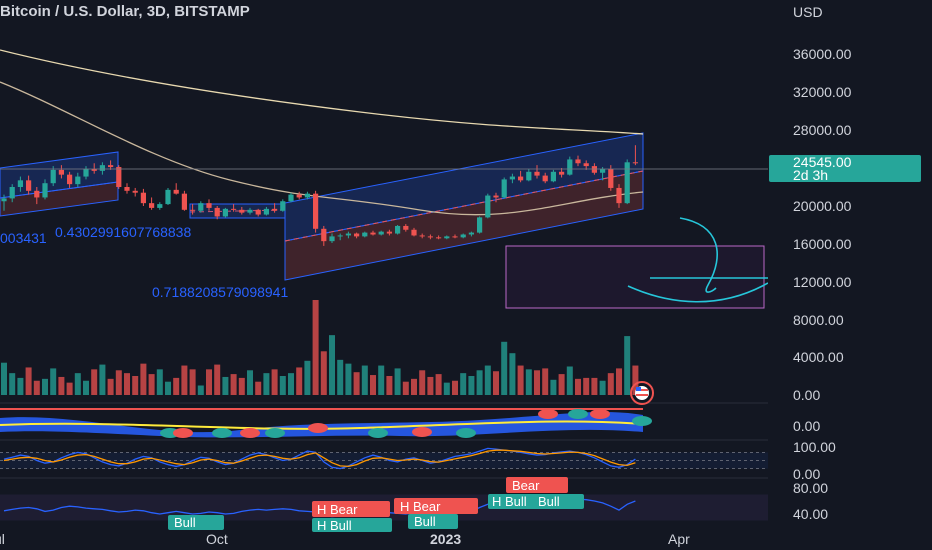  I want to click on volume-bars, so click(320, 347).